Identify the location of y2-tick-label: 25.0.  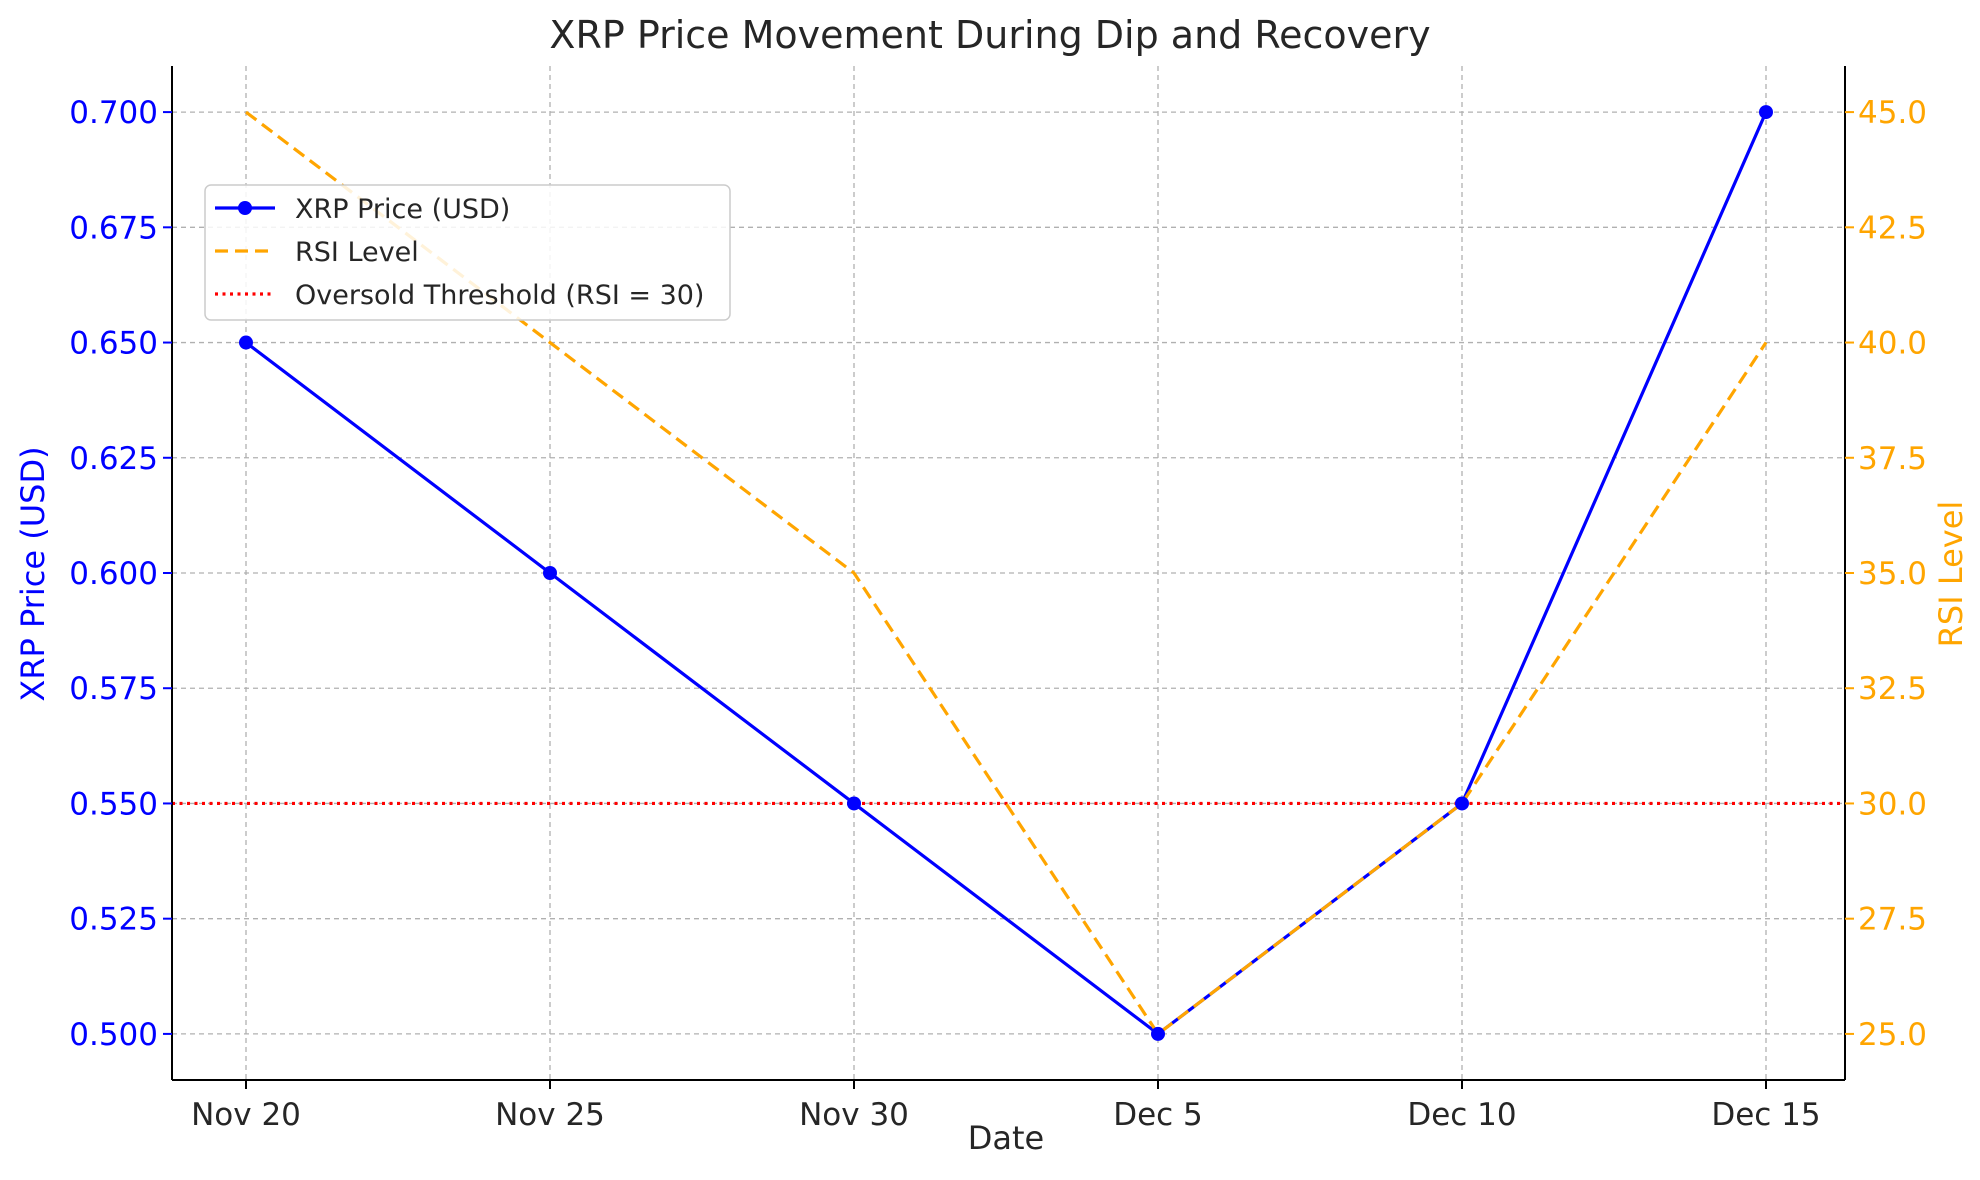
(1892, 1035).